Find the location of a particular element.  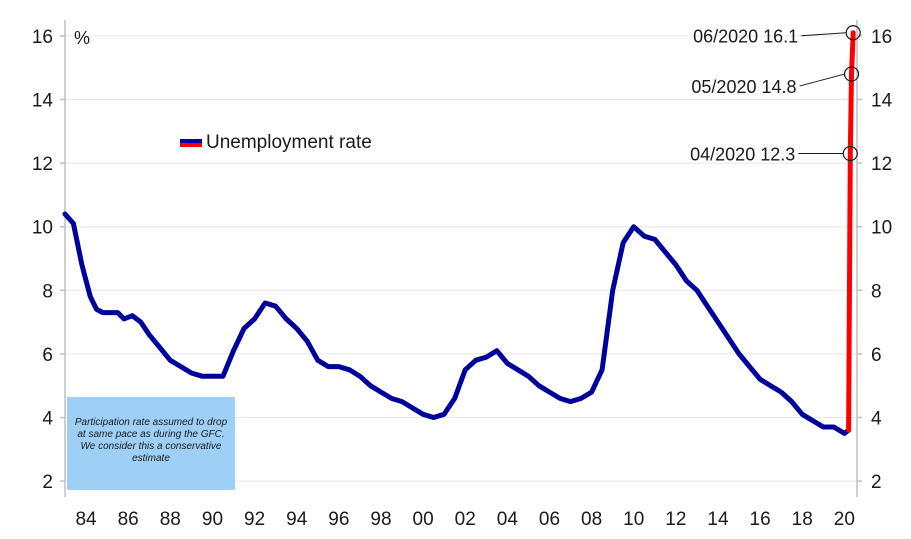

y-tick-labels-right: 2 4 6 8 10 12 14 16 is located at coordinates (882, 260).